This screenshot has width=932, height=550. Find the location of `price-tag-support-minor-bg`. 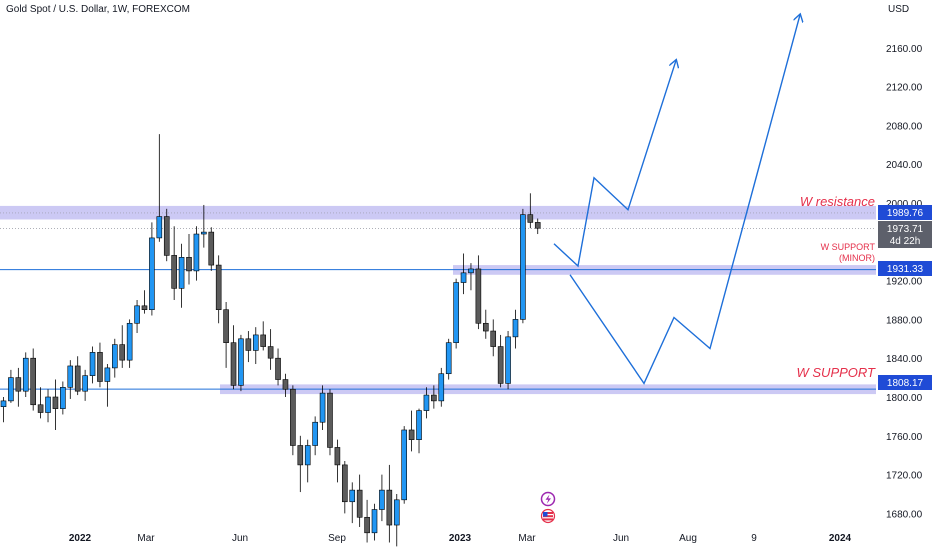

price-tag-support-minor-bg is located at coordinates (905, 268).